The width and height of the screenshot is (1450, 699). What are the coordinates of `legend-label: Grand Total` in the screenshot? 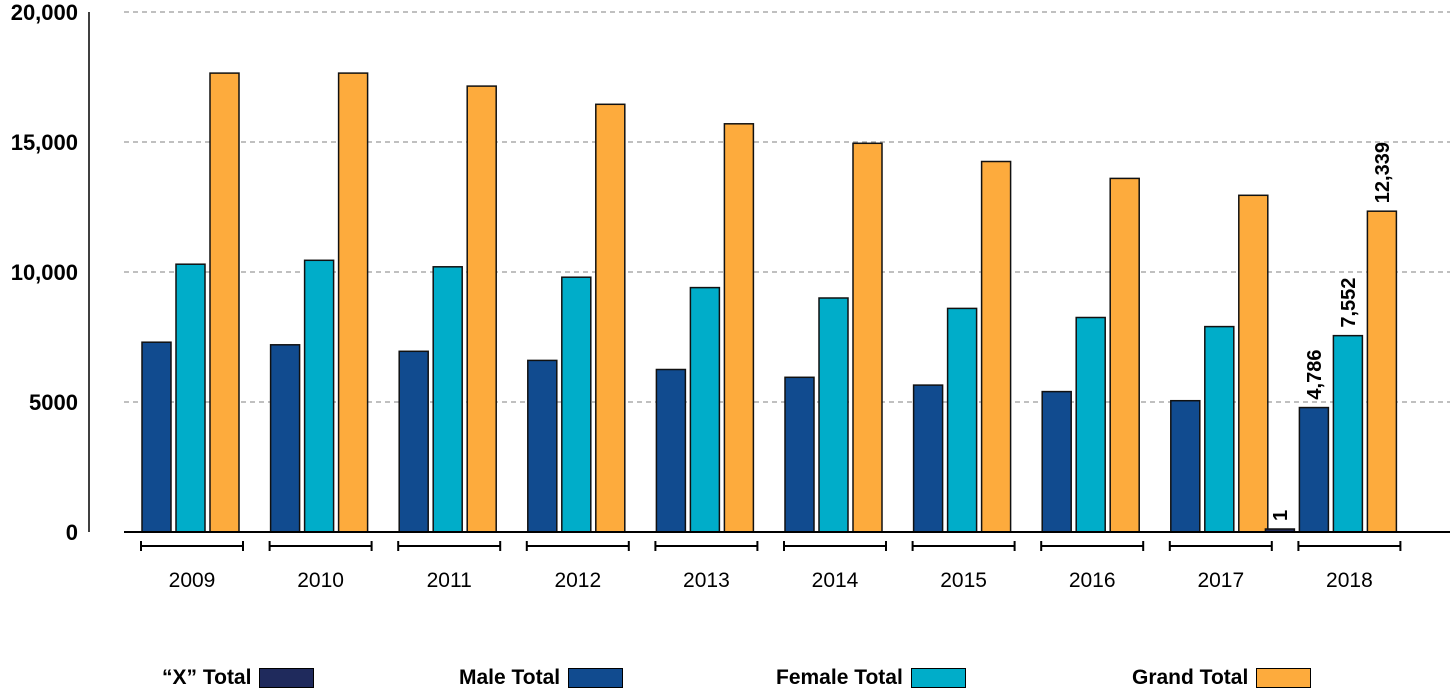 It's located at (1190, 677).